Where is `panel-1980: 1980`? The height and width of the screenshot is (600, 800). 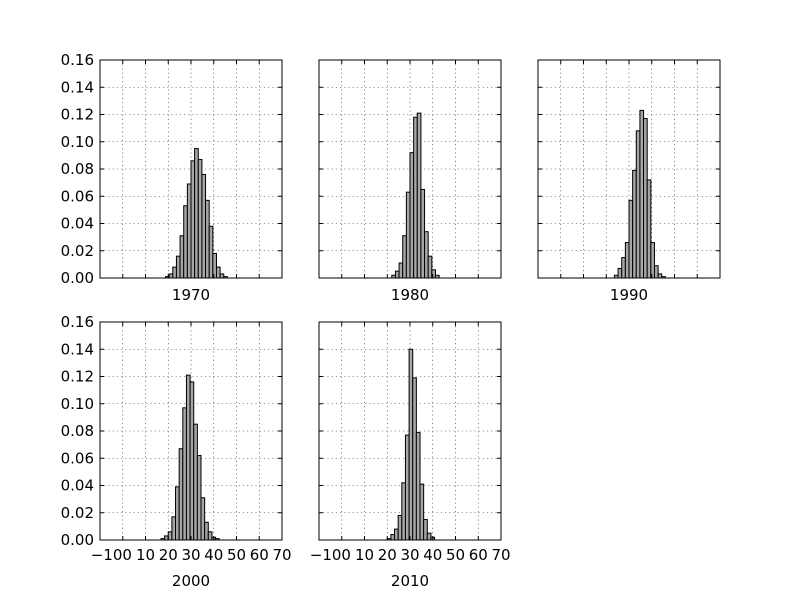
panel-1980: 1980 is located at coordinates (410, 181).